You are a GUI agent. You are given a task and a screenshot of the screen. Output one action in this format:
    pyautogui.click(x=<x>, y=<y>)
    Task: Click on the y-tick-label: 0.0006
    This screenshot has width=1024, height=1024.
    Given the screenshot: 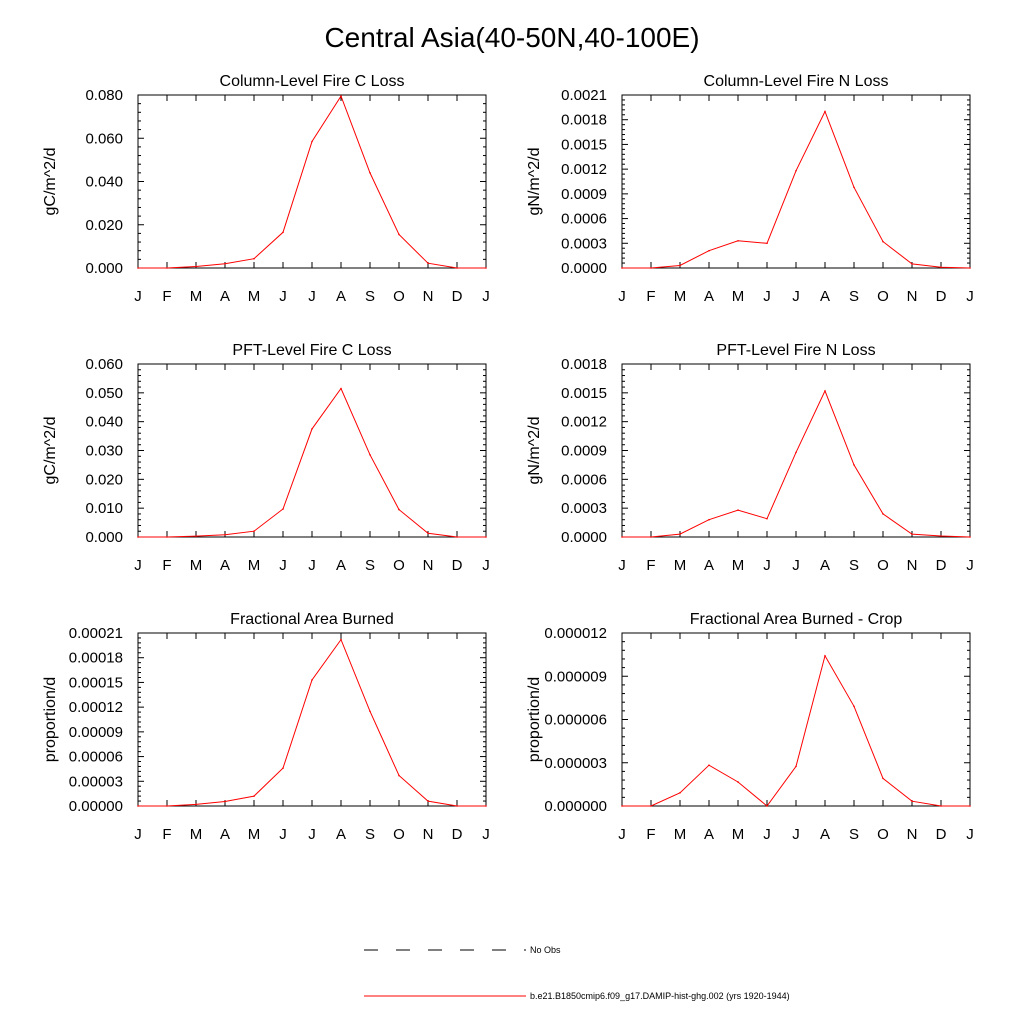 What is the action you would take?
    pyautogui.click(x=584, y=219)
    